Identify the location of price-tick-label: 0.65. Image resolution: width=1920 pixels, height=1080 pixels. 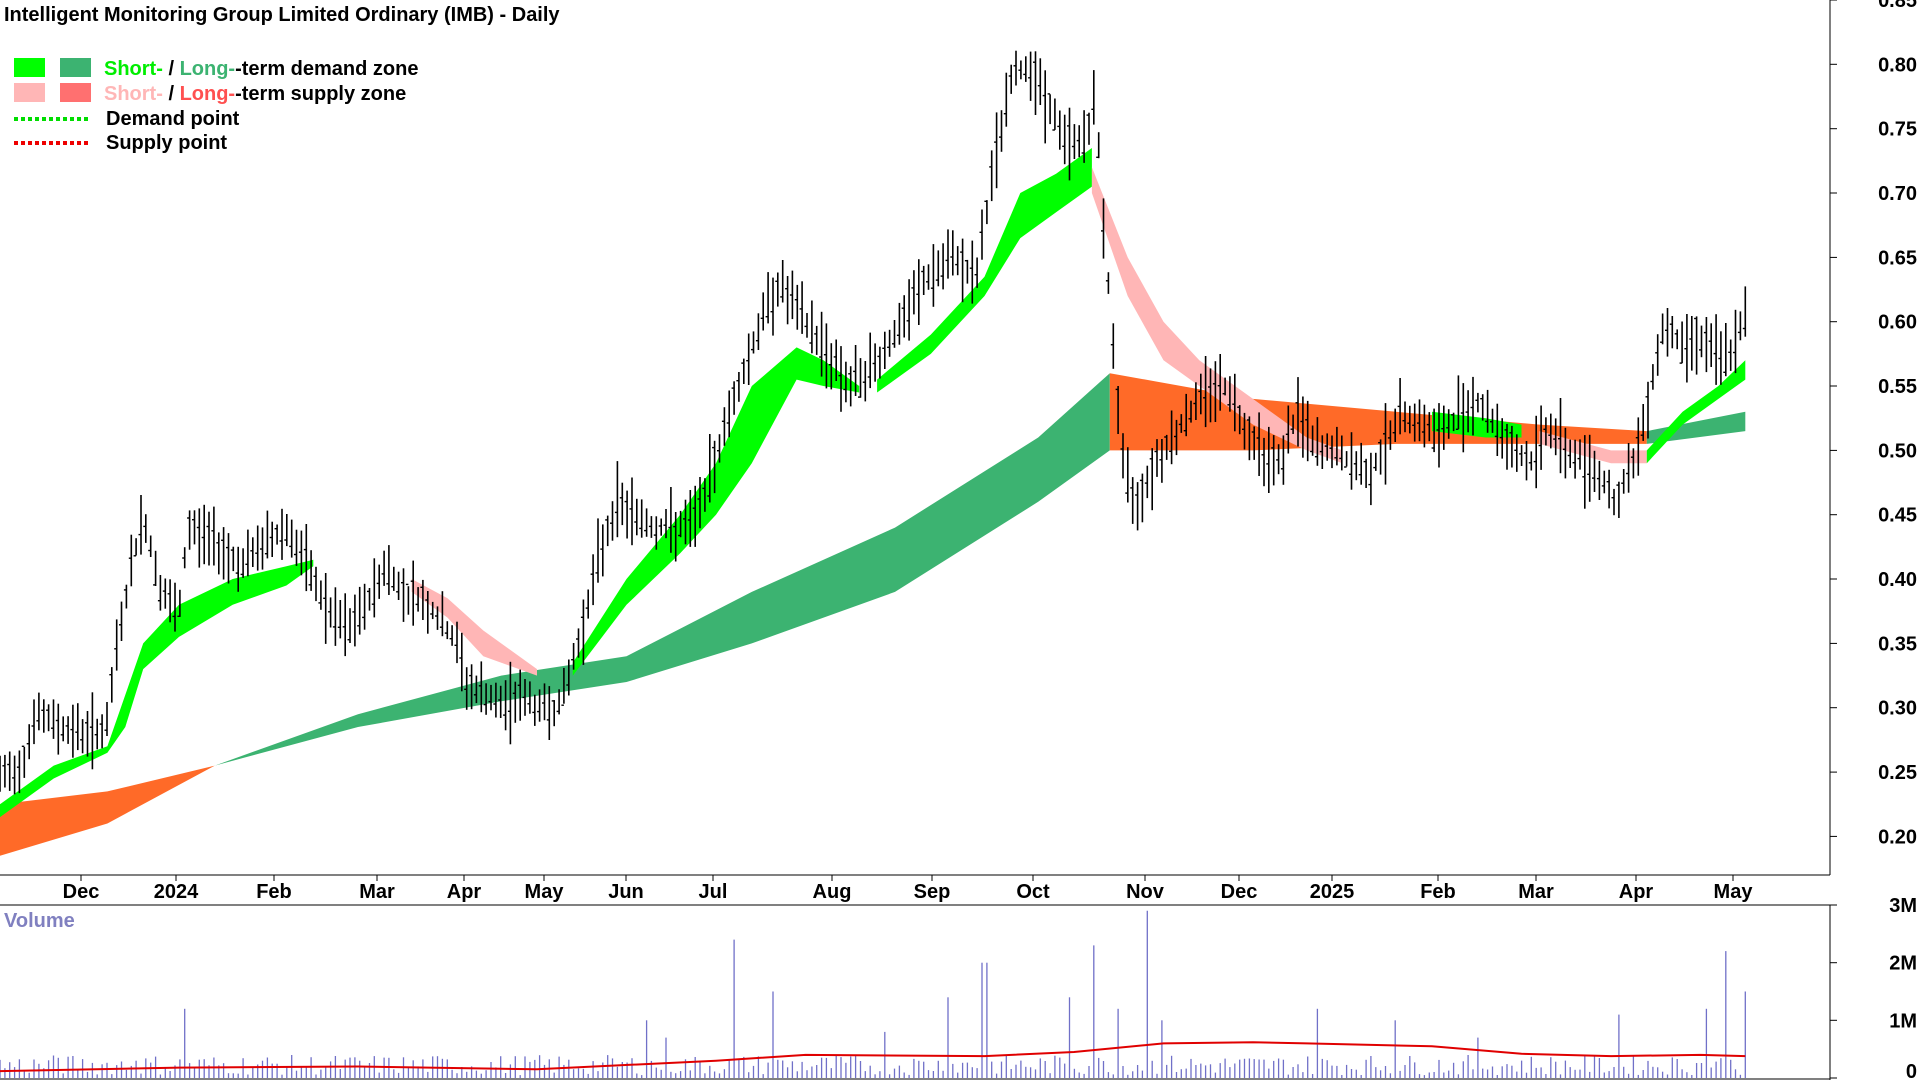
(1897, 258).